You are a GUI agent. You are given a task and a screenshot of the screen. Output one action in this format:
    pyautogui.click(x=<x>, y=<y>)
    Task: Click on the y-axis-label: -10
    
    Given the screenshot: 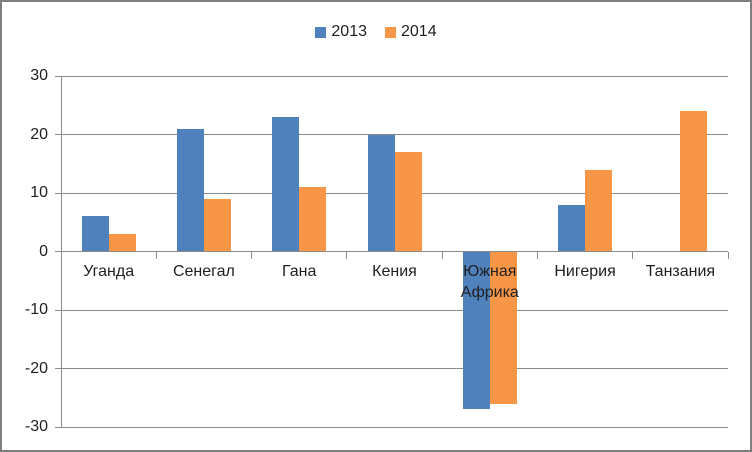 What is the action you would take?
    pyautogui.click(x=36, y=309)
    